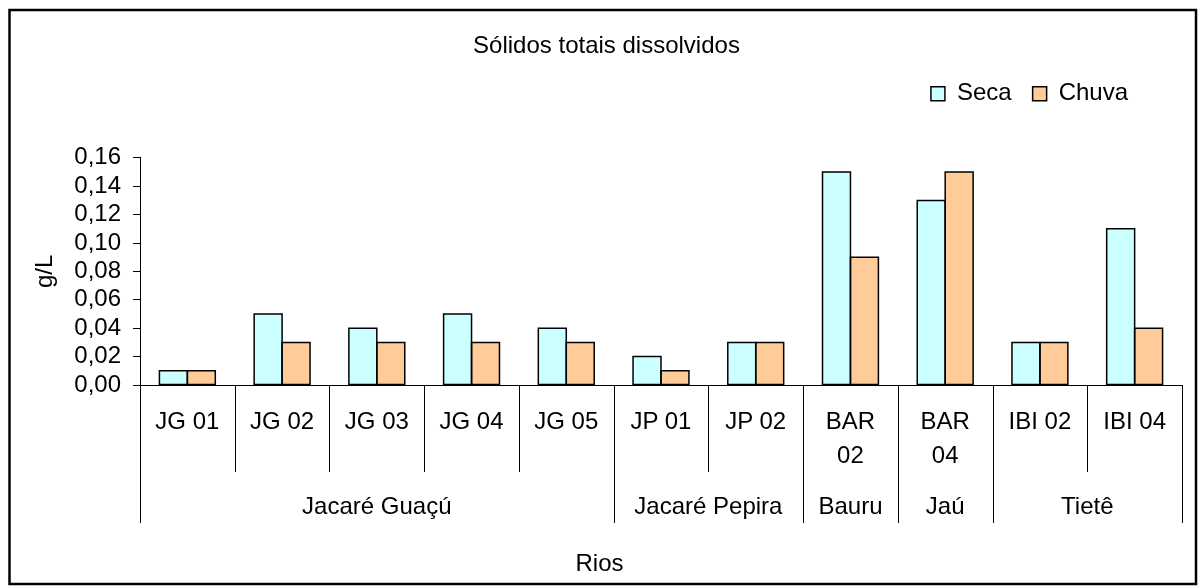  Describe the element at coordinates (377, 505) in the screenshot. I see `text: Jacaré Guaçú` at that location.